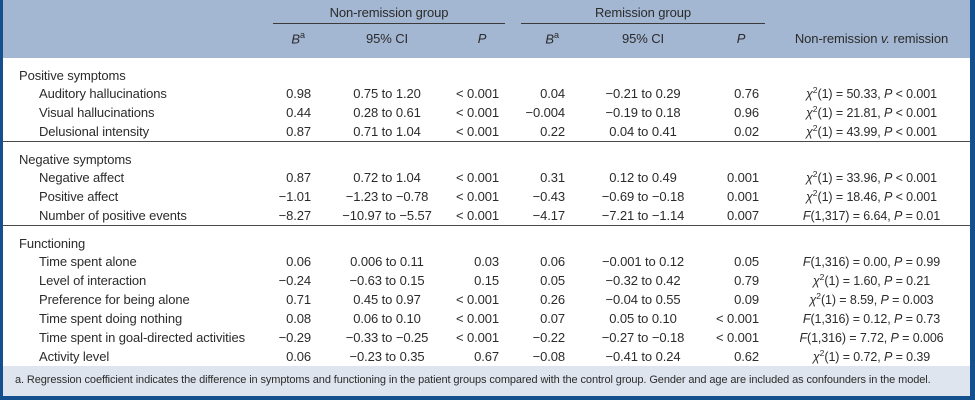 The width and height of the screenshot is (975, 400). Describe the element at coordinates (486, 71) in the screenshot. I see `section-row: Positive symptoms` at that location.